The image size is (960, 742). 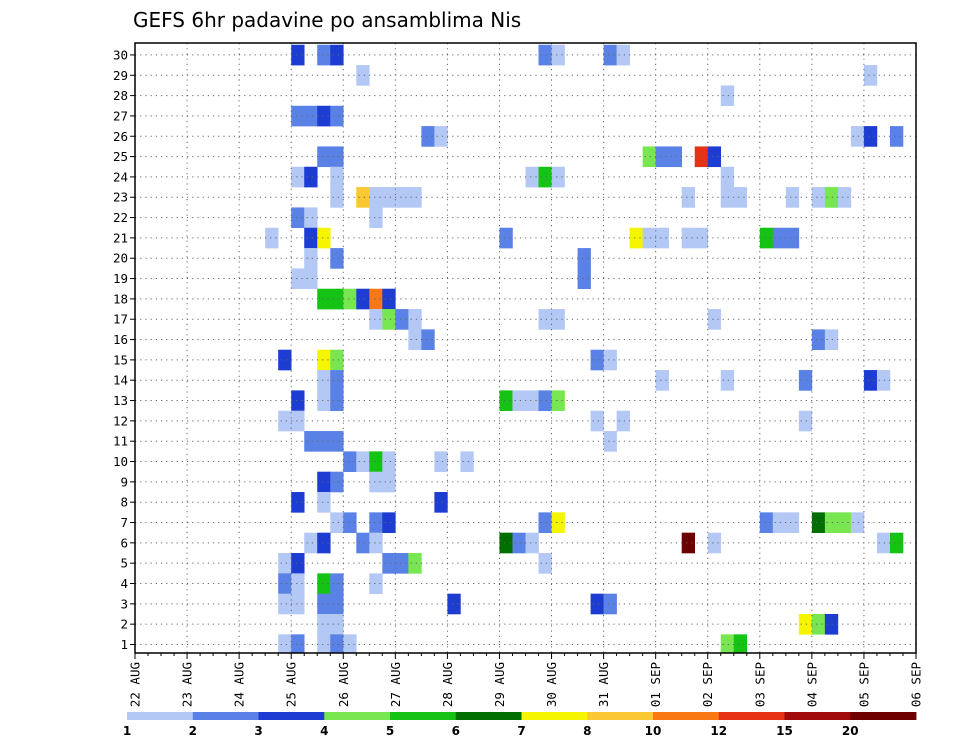 What do you see at coordinates (120, 420) in the screenshot?
I see `y-tick-label: 12` at bounding box center [120, 420].